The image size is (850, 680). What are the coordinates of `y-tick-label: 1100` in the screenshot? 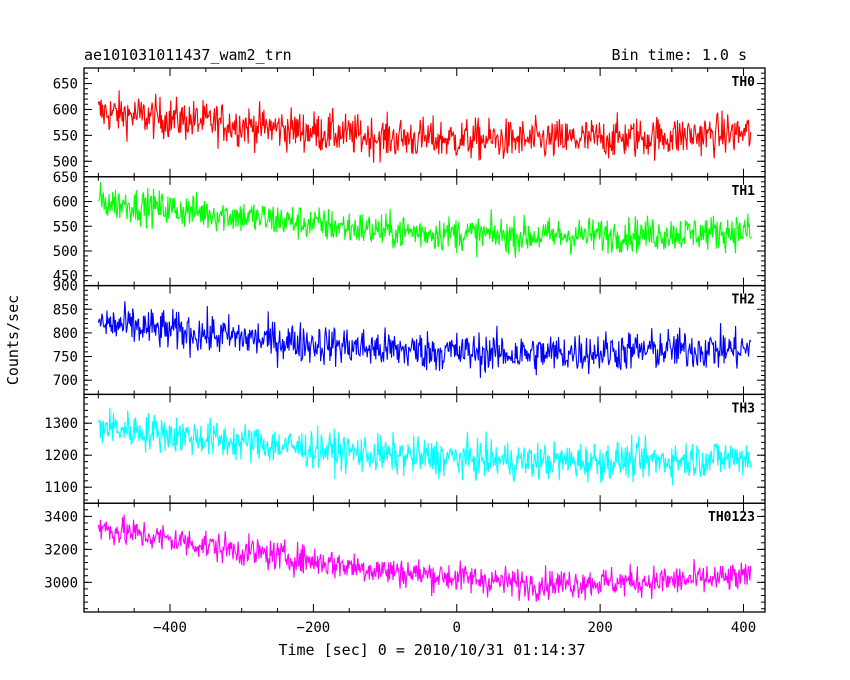 It's located at (61, 488).